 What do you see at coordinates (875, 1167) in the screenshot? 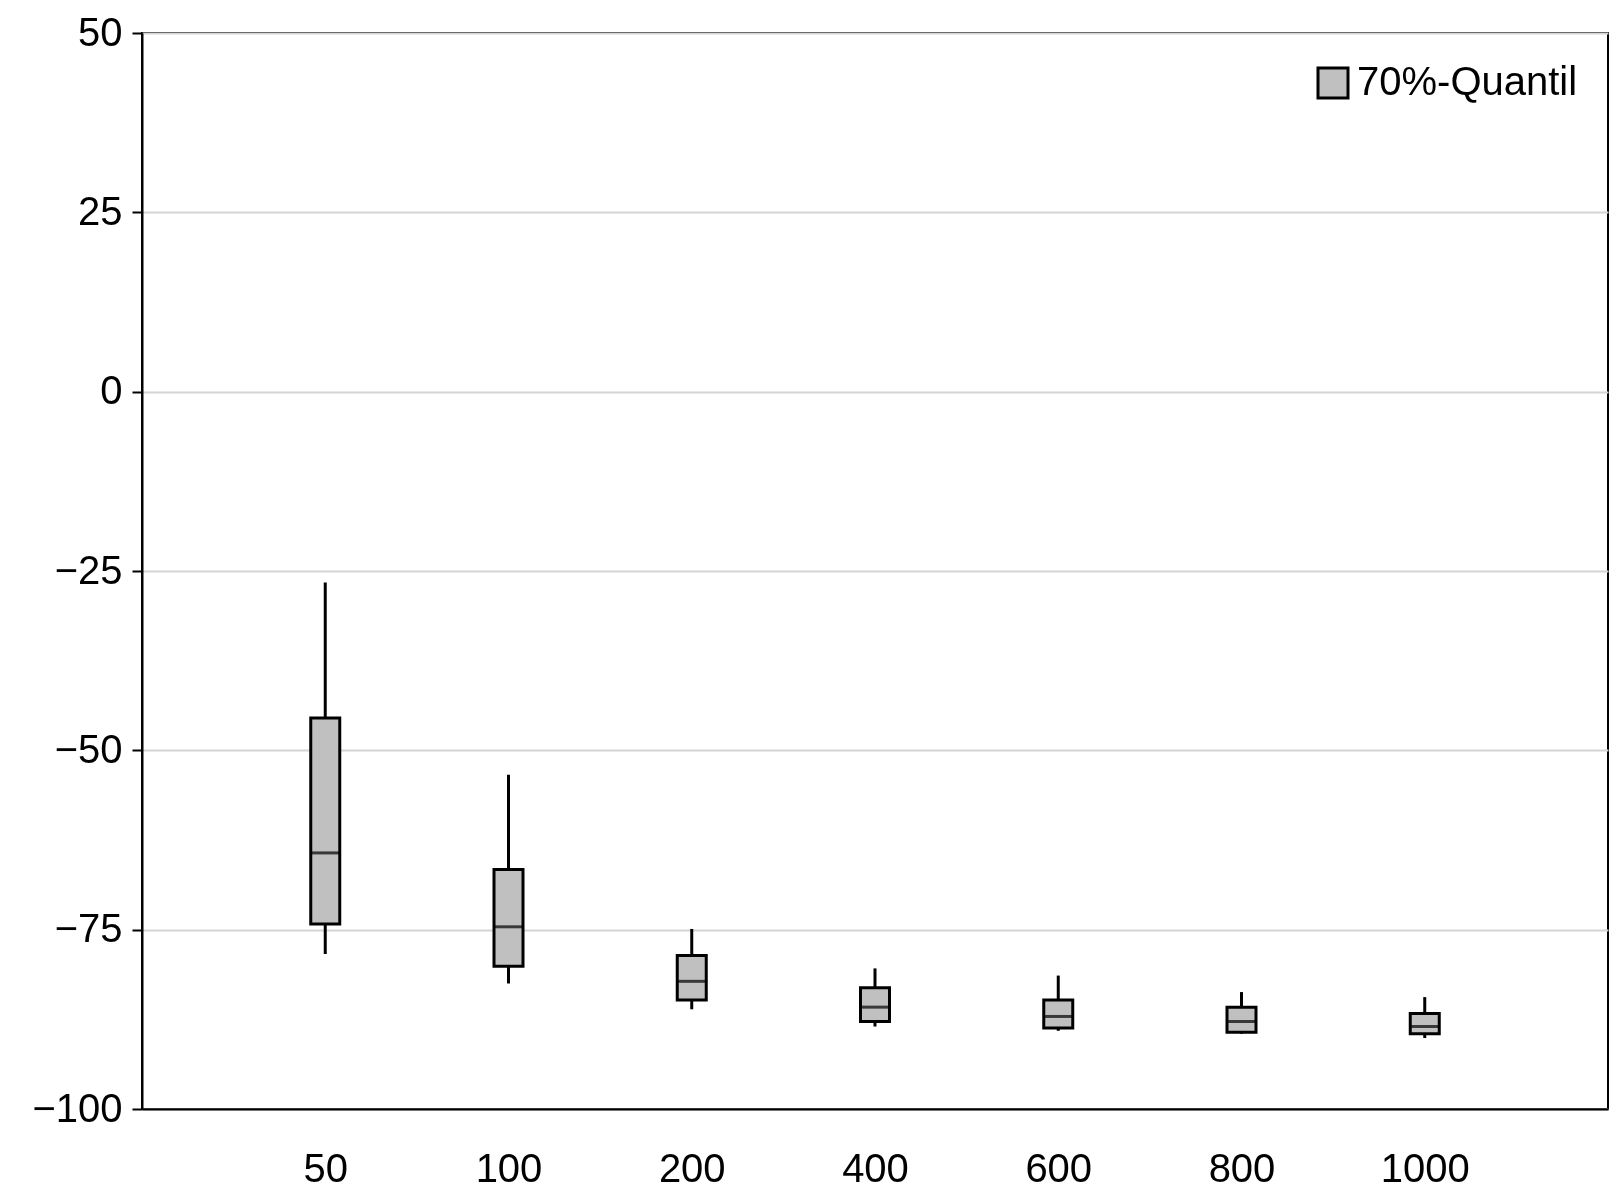
I see `x-tick-label: 400` at bounding box center [875, 1167].